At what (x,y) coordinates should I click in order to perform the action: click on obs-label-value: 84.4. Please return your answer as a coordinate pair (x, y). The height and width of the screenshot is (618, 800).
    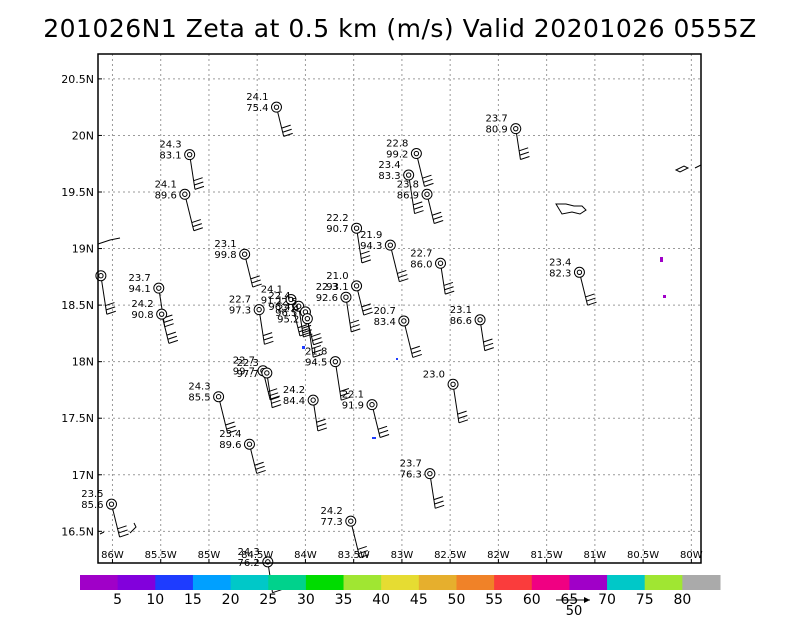
    Looking at the image, I should click on (294, 401).